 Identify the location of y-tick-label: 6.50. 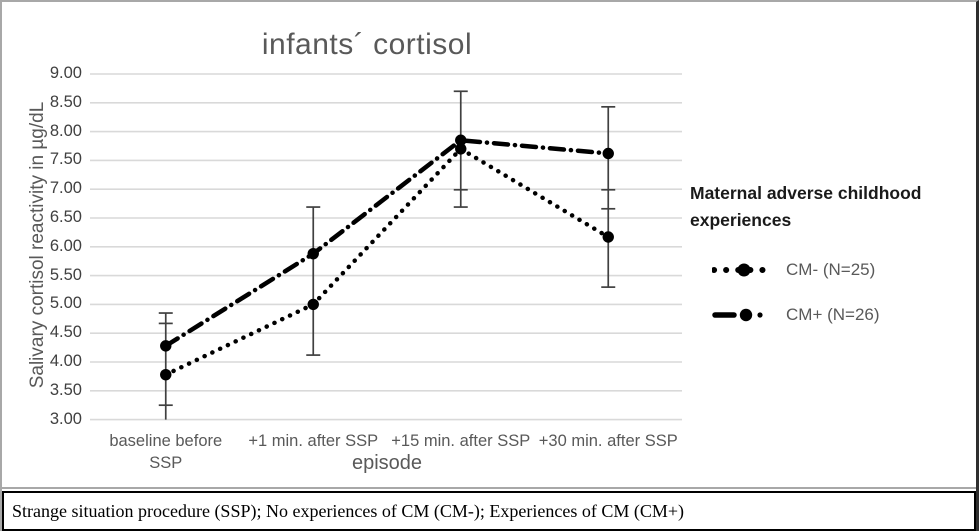
(65, 217).